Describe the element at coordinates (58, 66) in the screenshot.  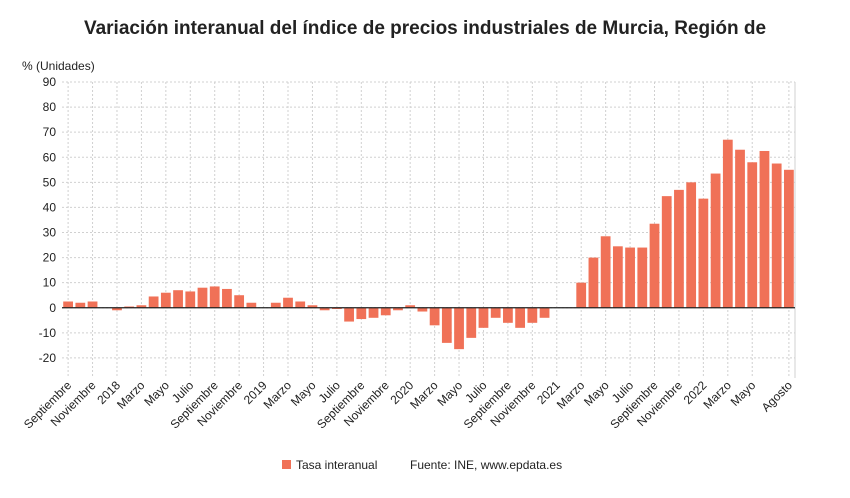
I see `y-axis-label: % (Unidades)` at that location.